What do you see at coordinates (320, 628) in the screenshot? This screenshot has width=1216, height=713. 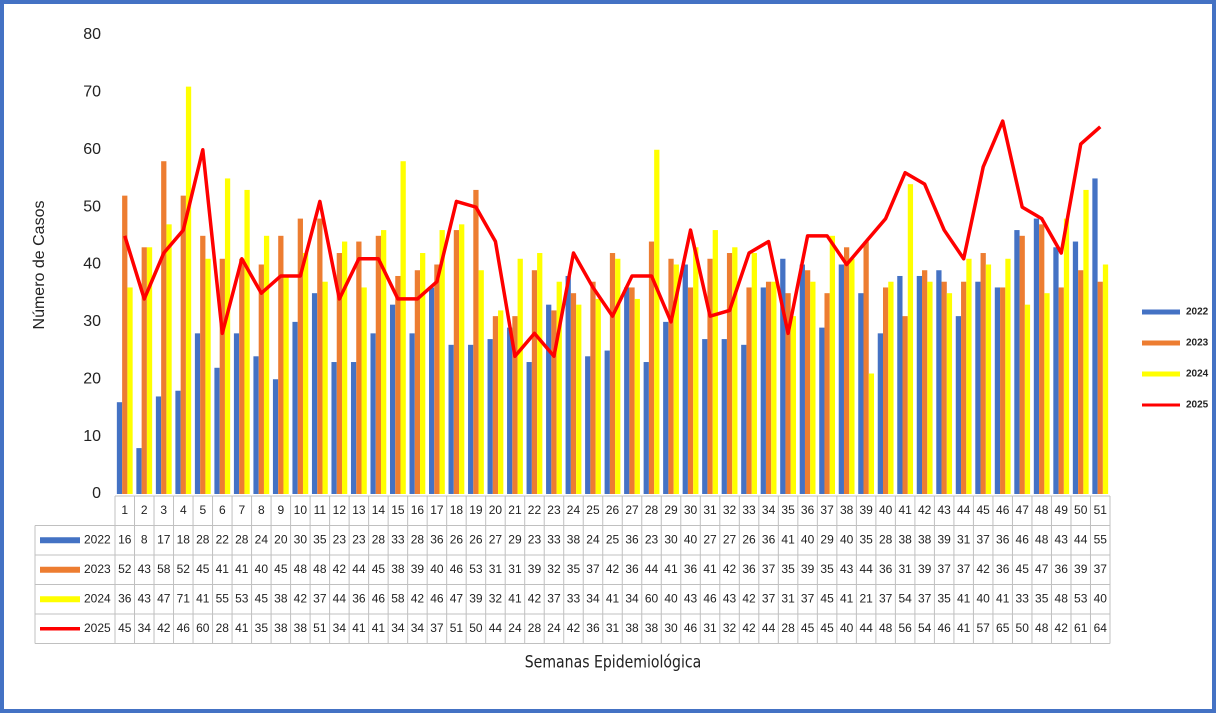 I see `table-cell: 51` at bounding box center [320, 628].